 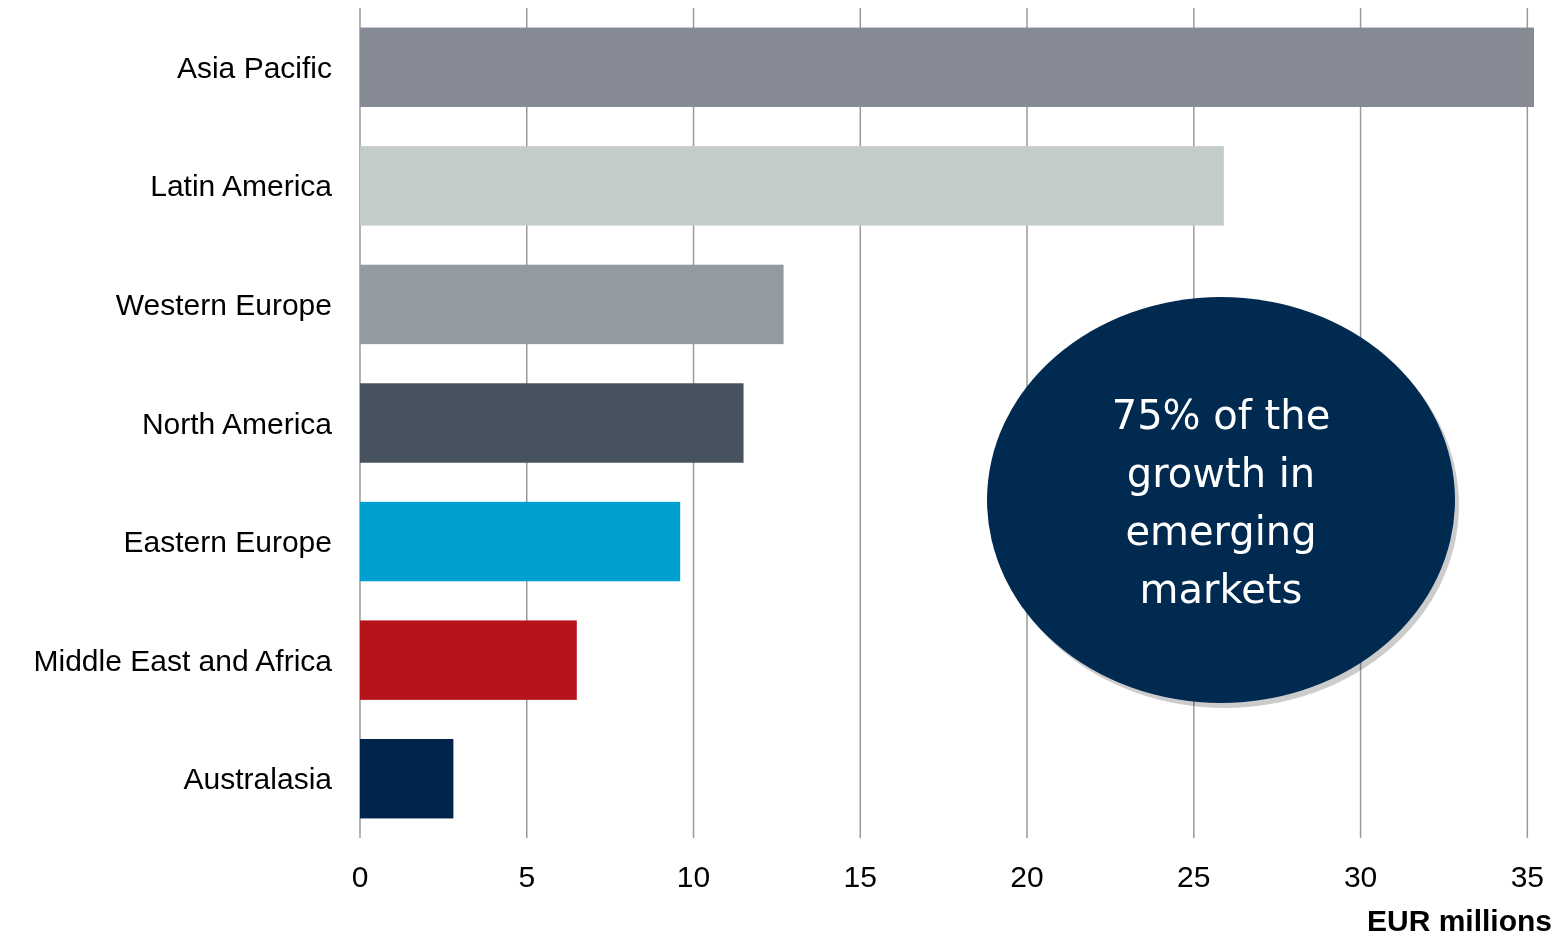 What do you see at coordinates (1194, 876) in the screenshot?
I see `x-tick-label: 25` at bounding box center [1194, 876].